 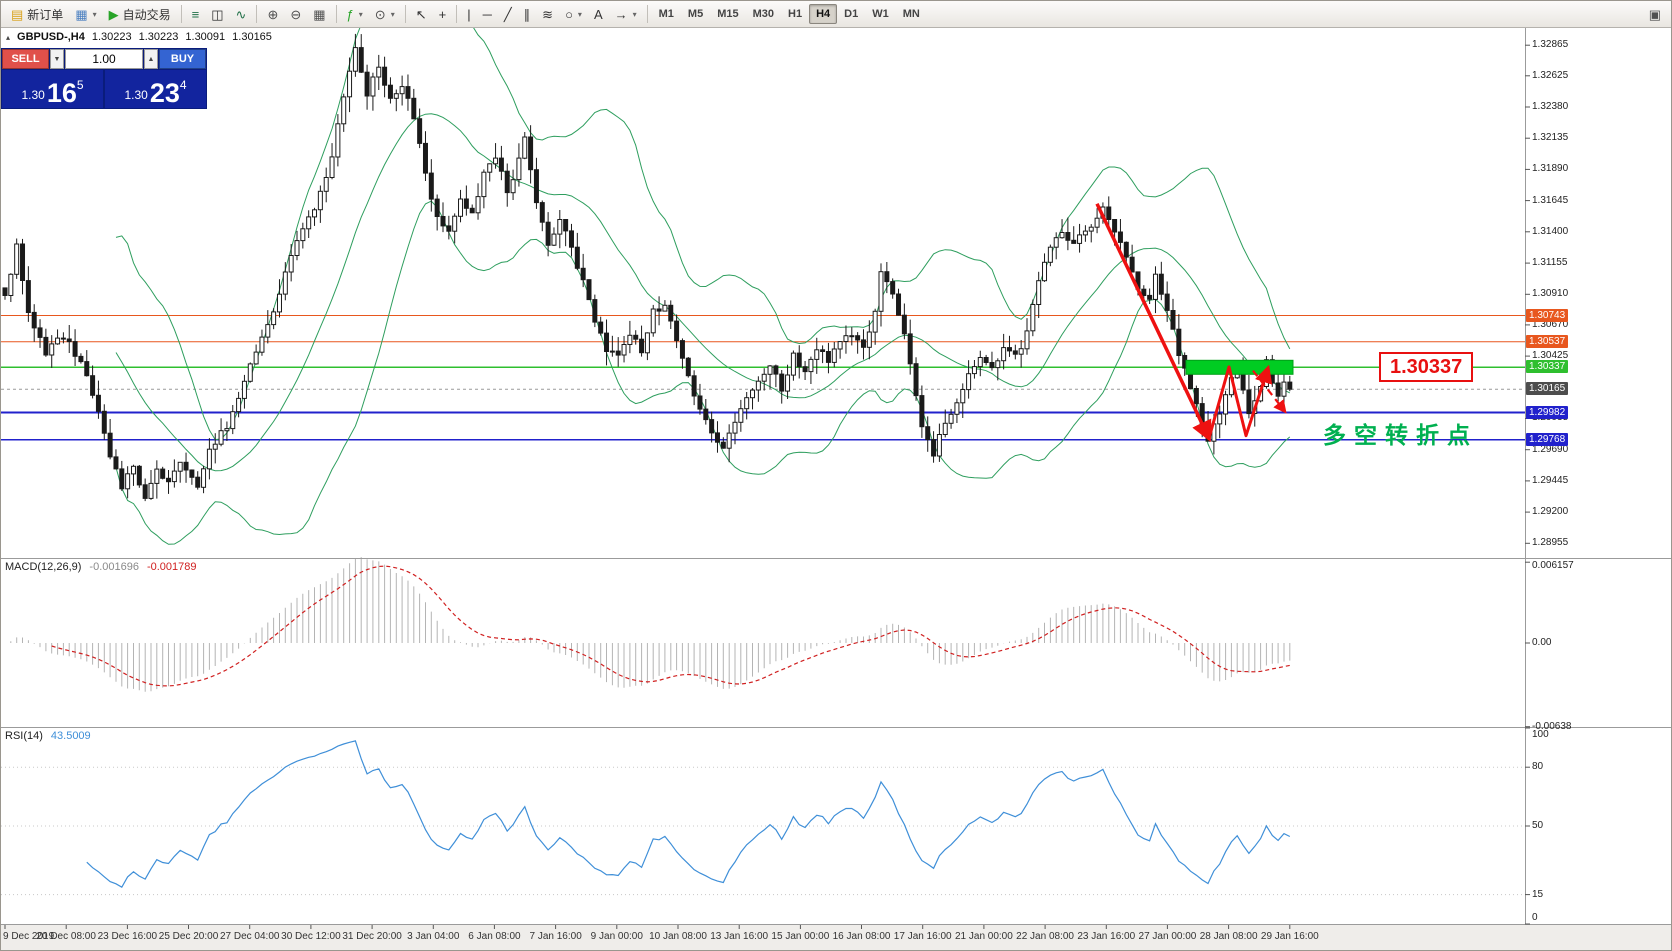 I want to click on new-order-icon: ▤, so click(x=17, y=14).